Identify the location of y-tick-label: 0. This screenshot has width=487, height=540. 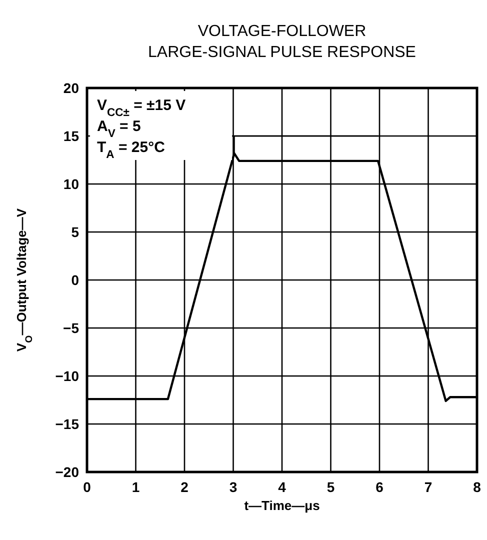
(75, 280).